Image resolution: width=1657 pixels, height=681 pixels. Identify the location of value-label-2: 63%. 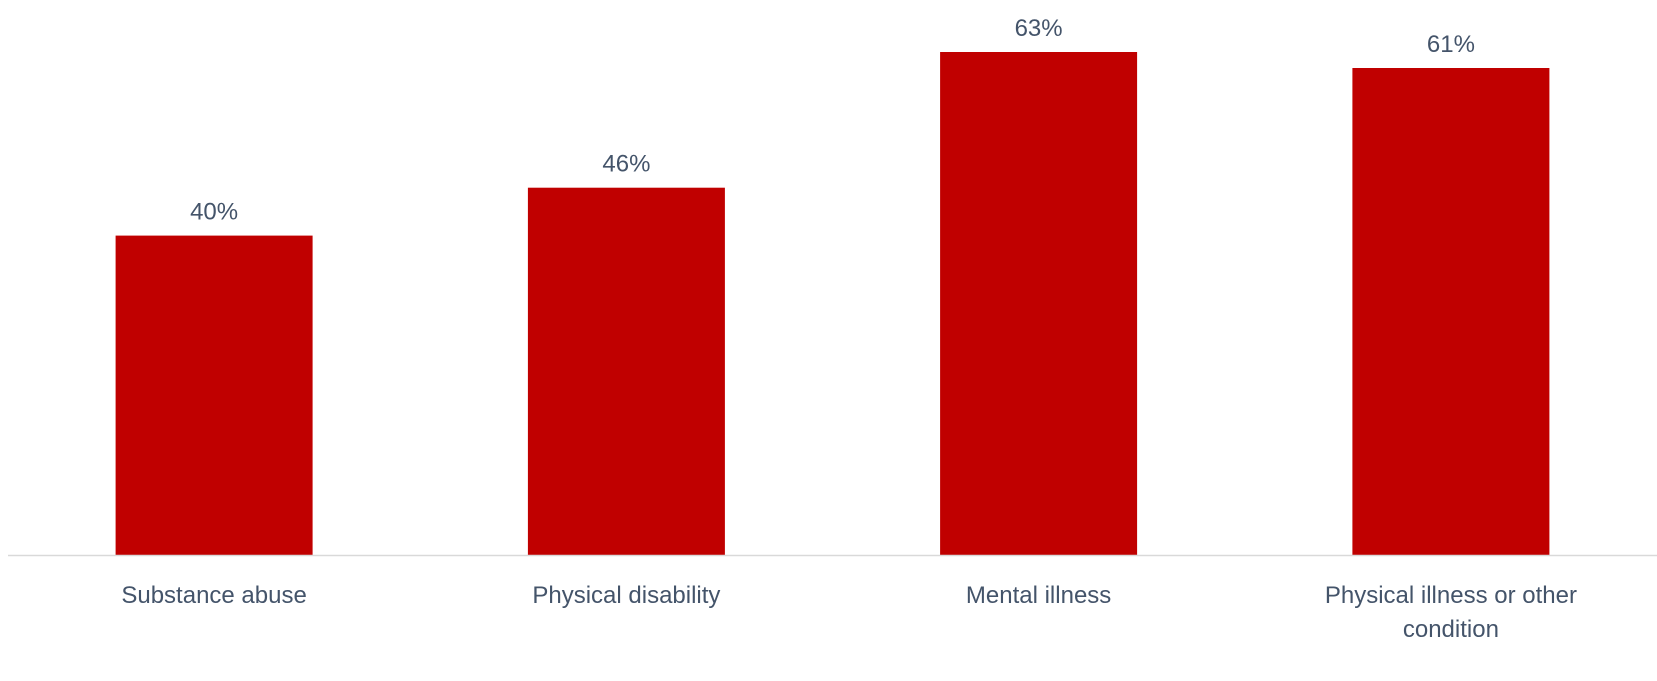
(1039, 28).